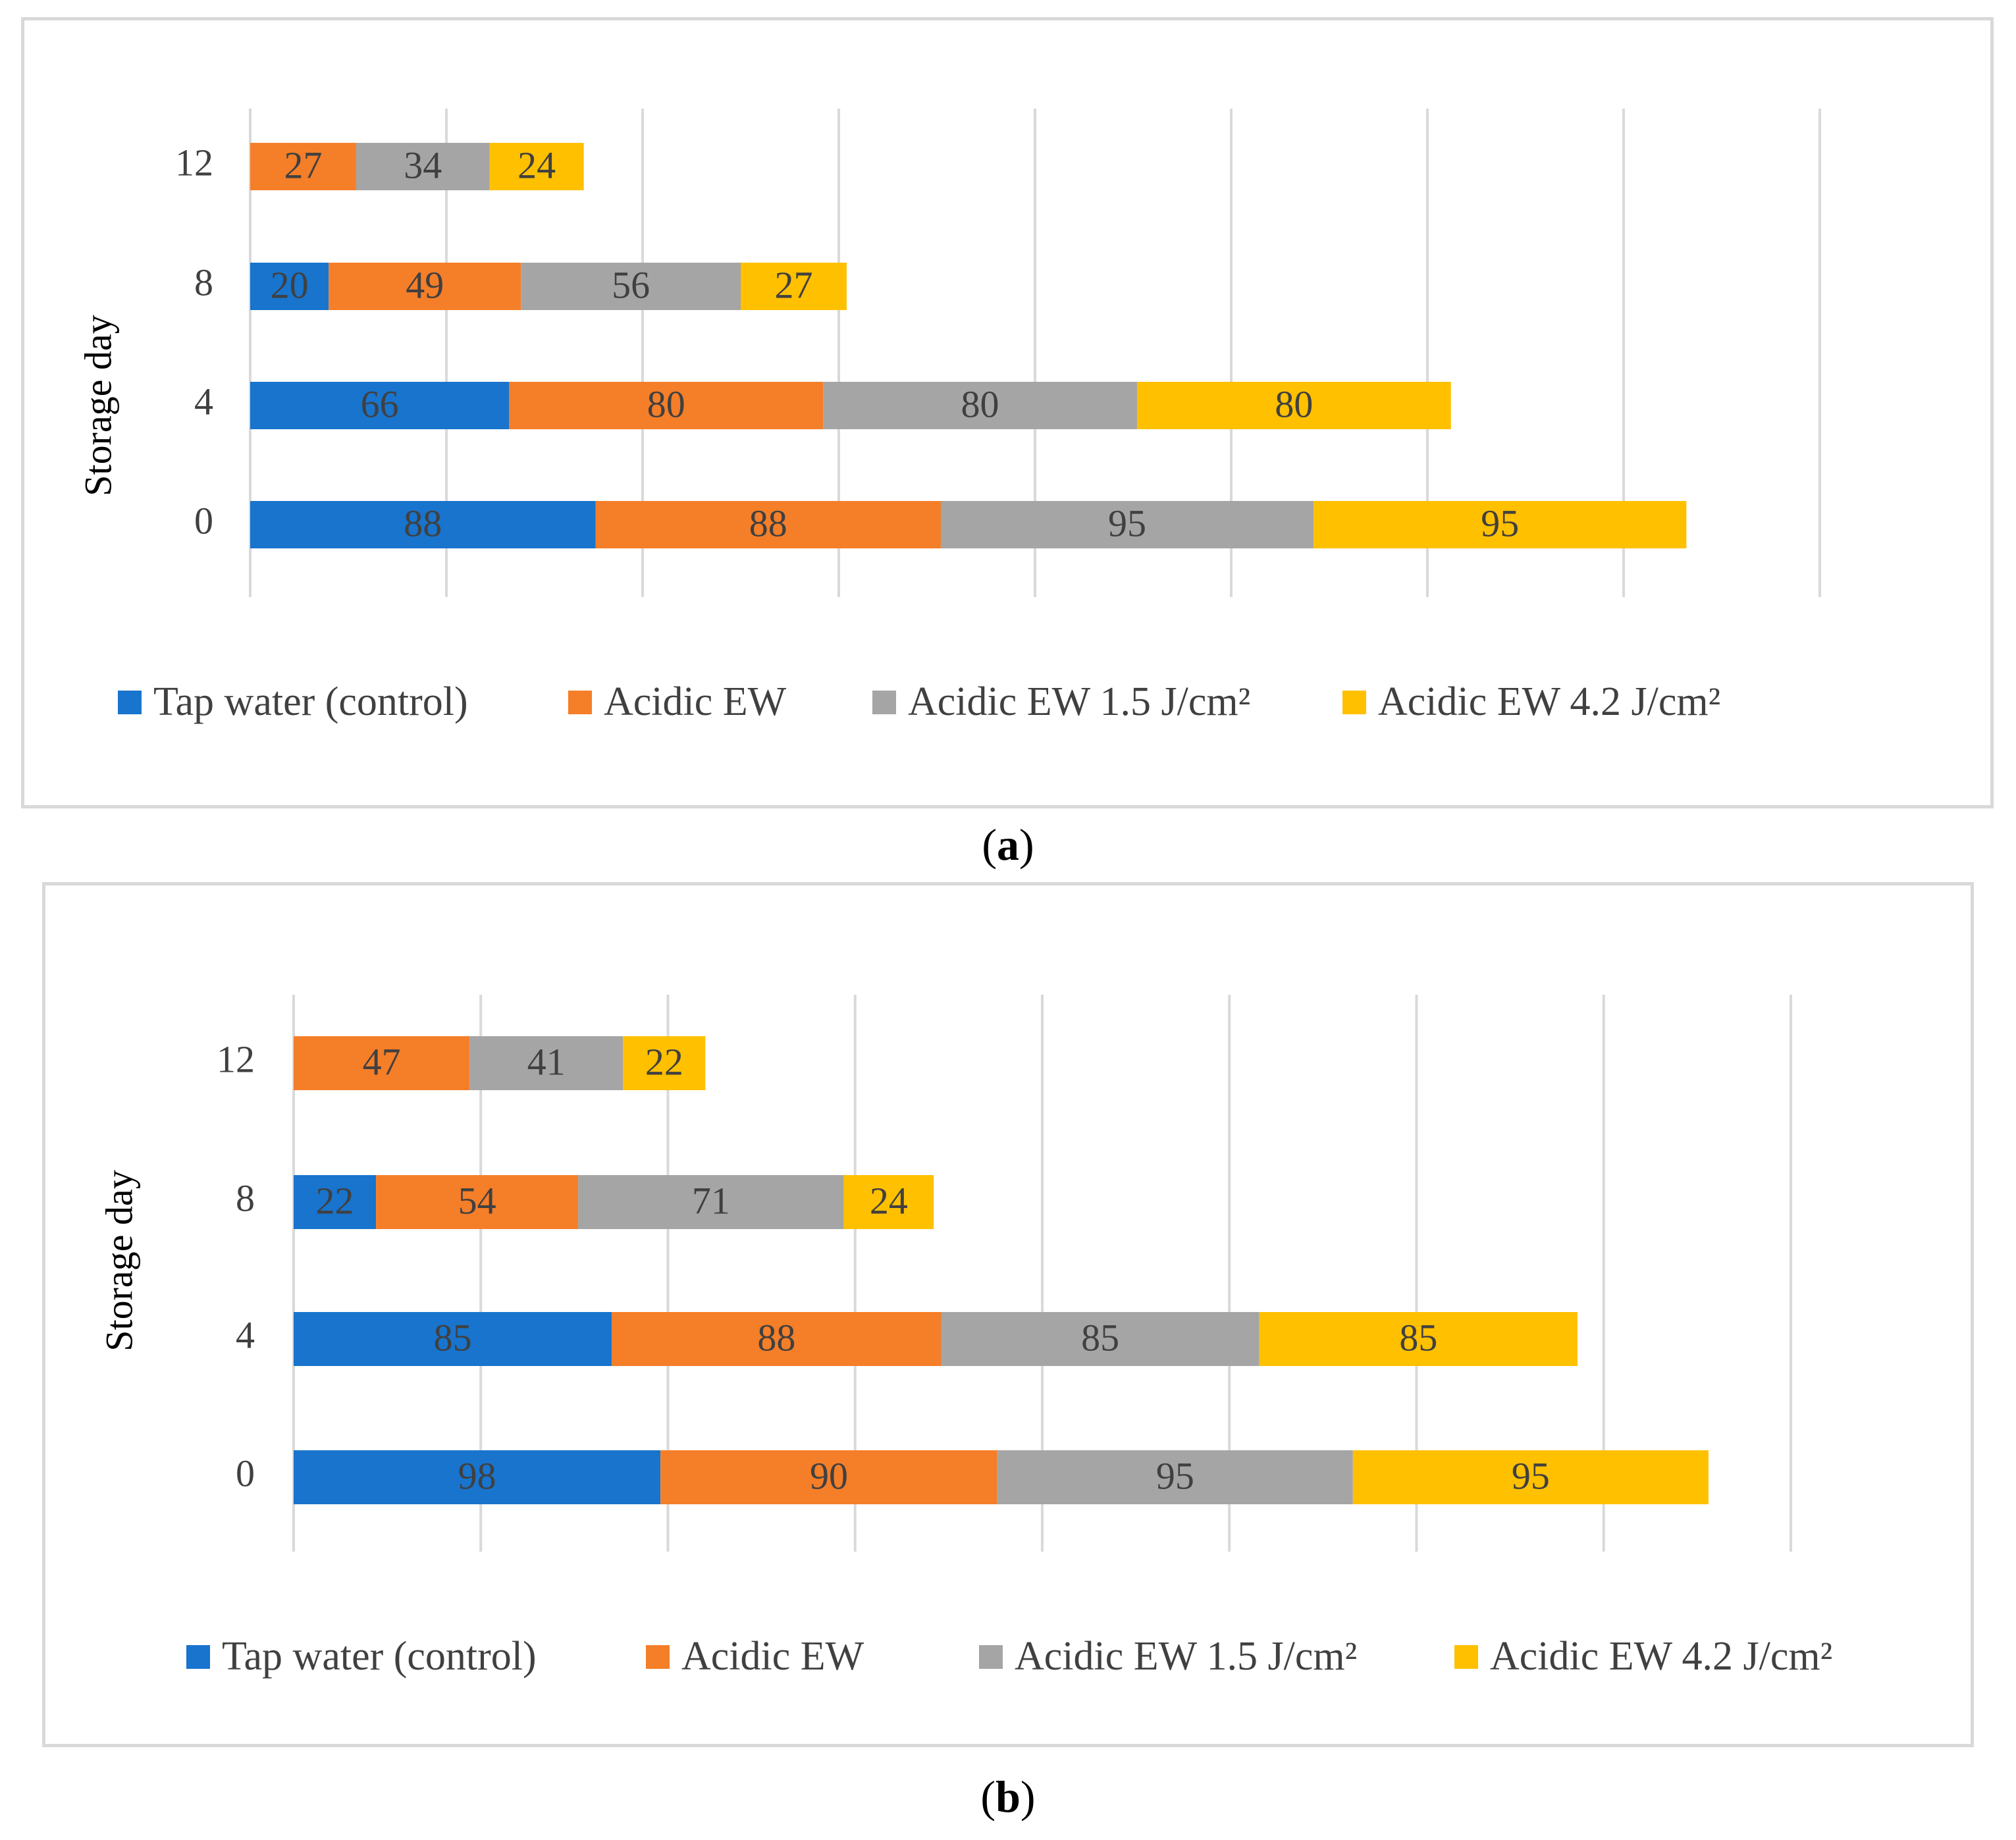 The image size is (2016, 1840). I want to click on data-label: 90, so click(829, 1475).